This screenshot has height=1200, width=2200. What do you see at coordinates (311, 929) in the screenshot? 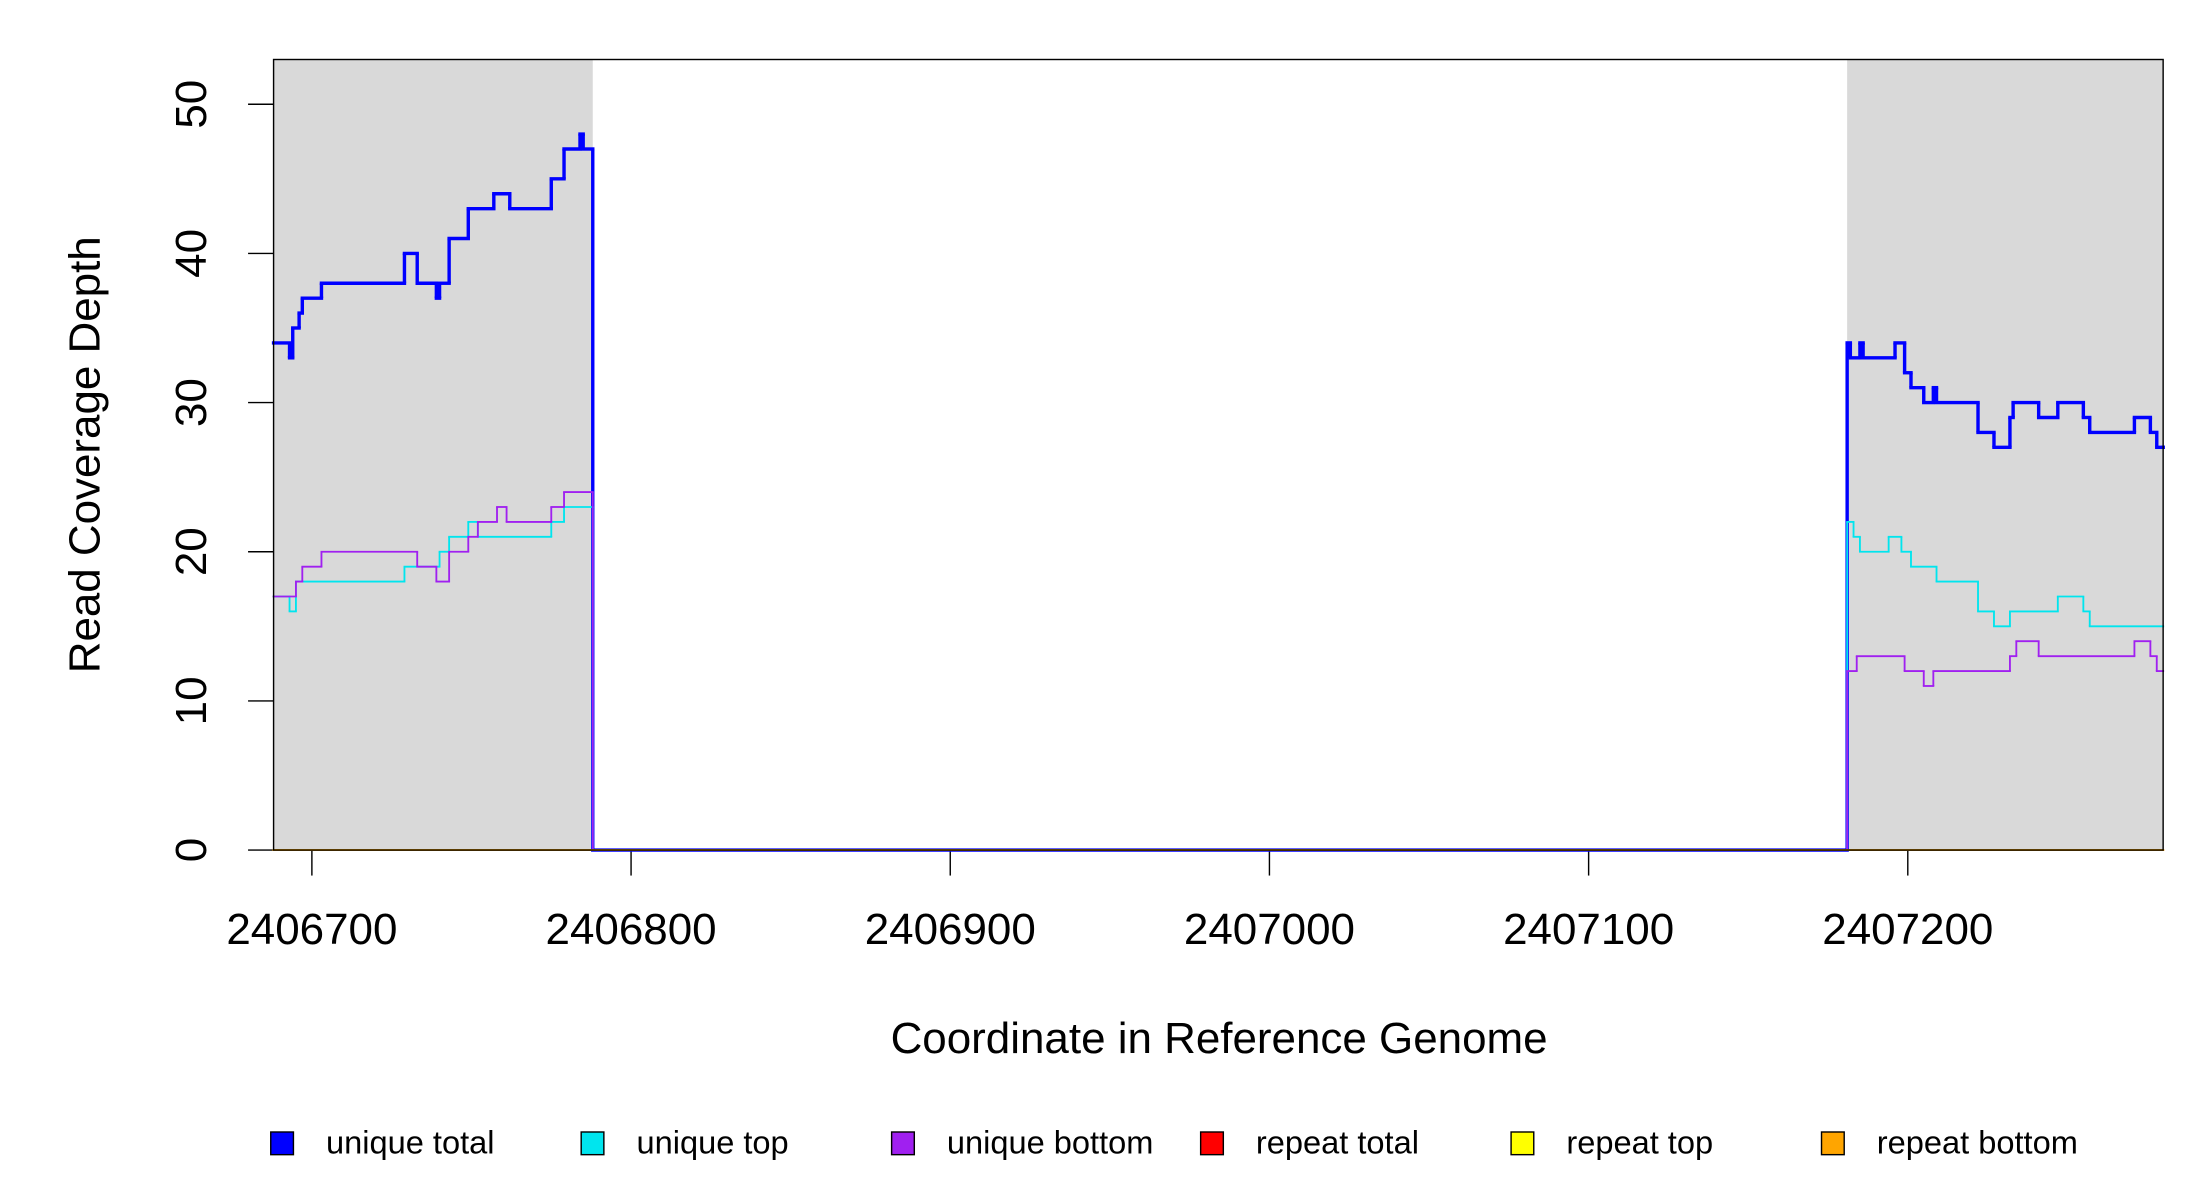
I see `x-tick-label: 2406700` at bounding box center [311, 929].